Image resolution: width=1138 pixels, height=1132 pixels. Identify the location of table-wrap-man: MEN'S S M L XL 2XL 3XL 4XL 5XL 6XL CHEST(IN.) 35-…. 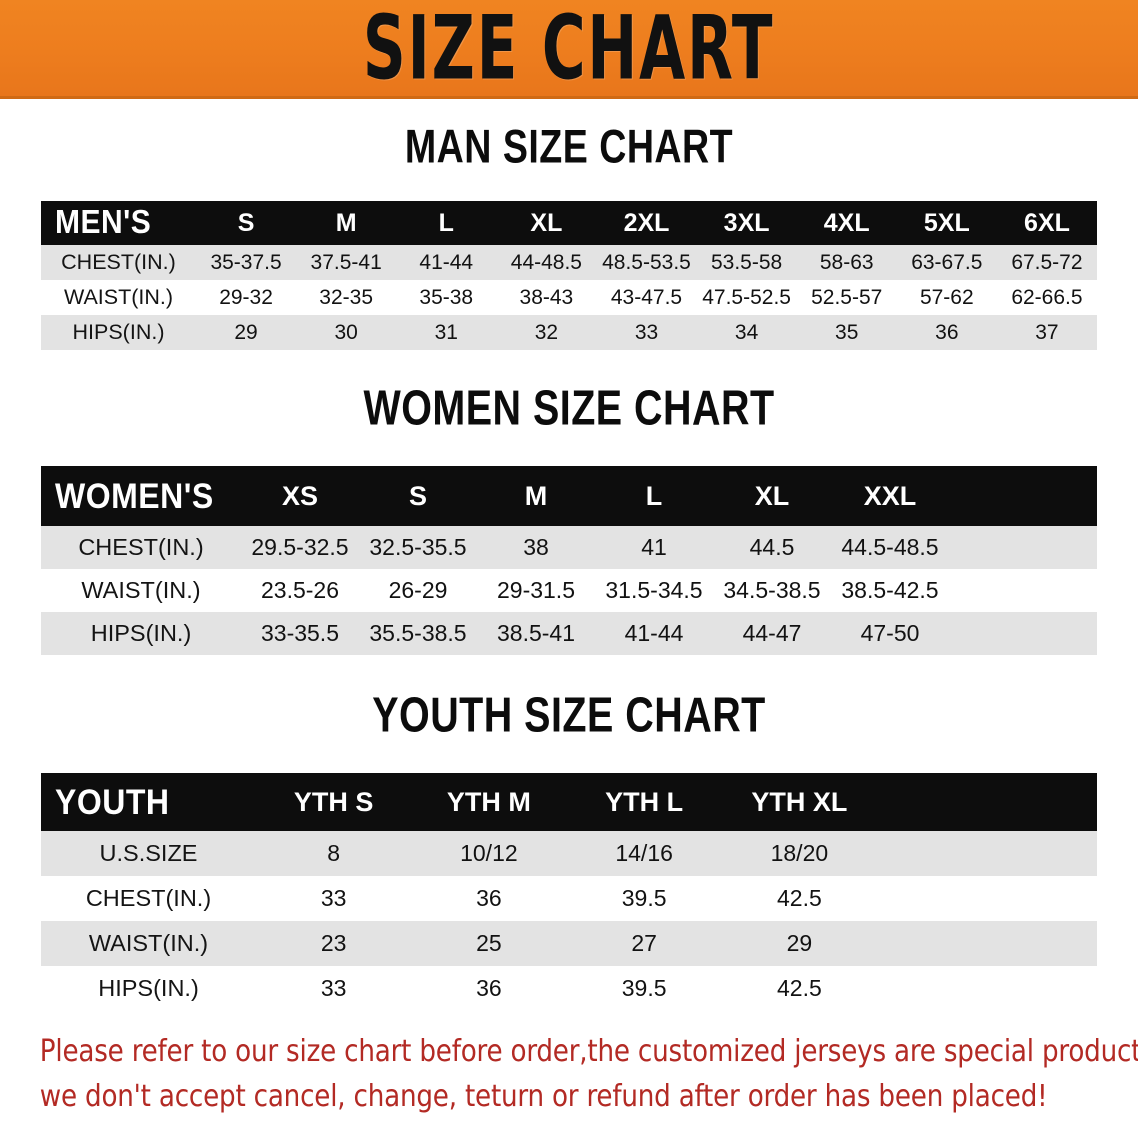
(569, 275).